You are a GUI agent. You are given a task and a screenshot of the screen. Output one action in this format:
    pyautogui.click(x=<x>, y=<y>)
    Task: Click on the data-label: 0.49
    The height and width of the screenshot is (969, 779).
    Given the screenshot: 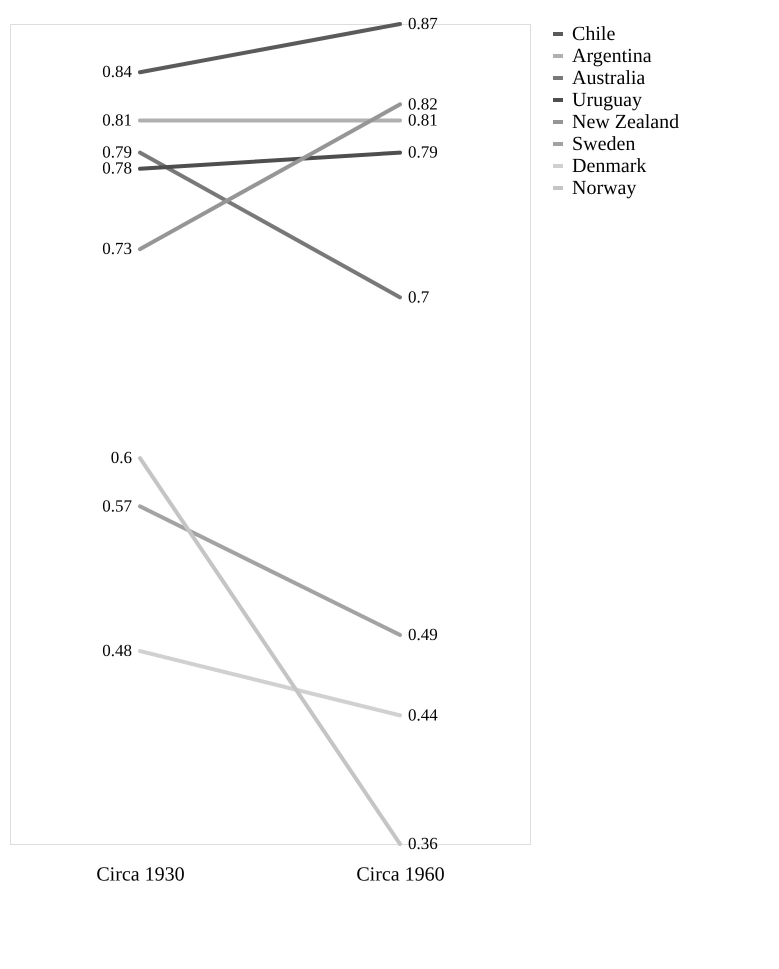 What is the action you would take?
    pyautogui.click(x=423, y=634)
    